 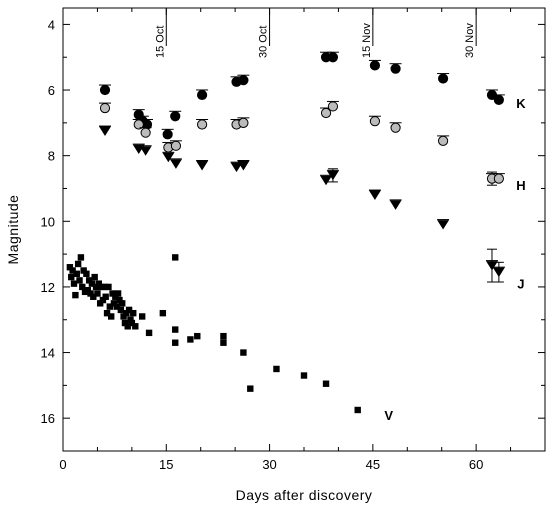 What do you see at coordinates (62, 464) in the screenshot?
I see `x-tick-label: 0` at bounding box center [62, 464].